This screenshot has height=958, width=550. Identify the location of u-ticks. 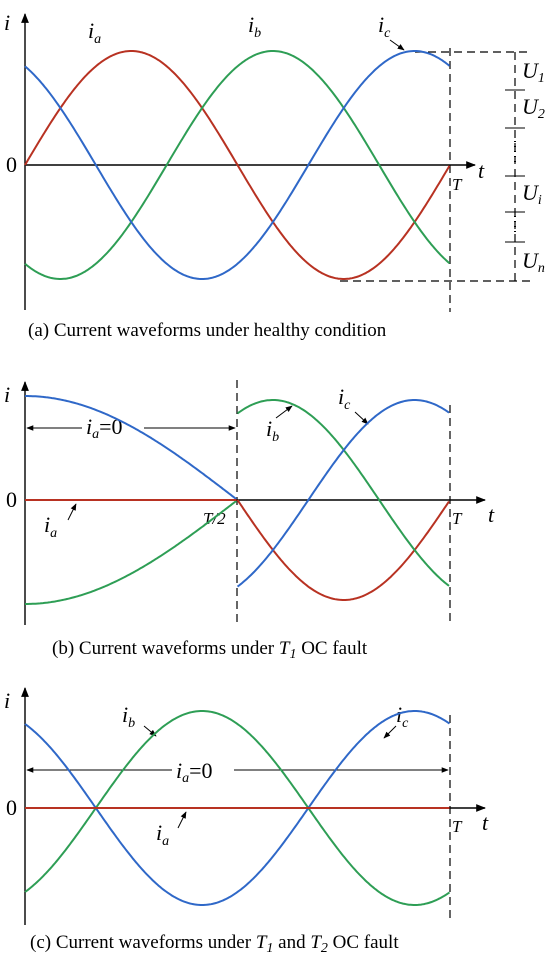
(515, 166).